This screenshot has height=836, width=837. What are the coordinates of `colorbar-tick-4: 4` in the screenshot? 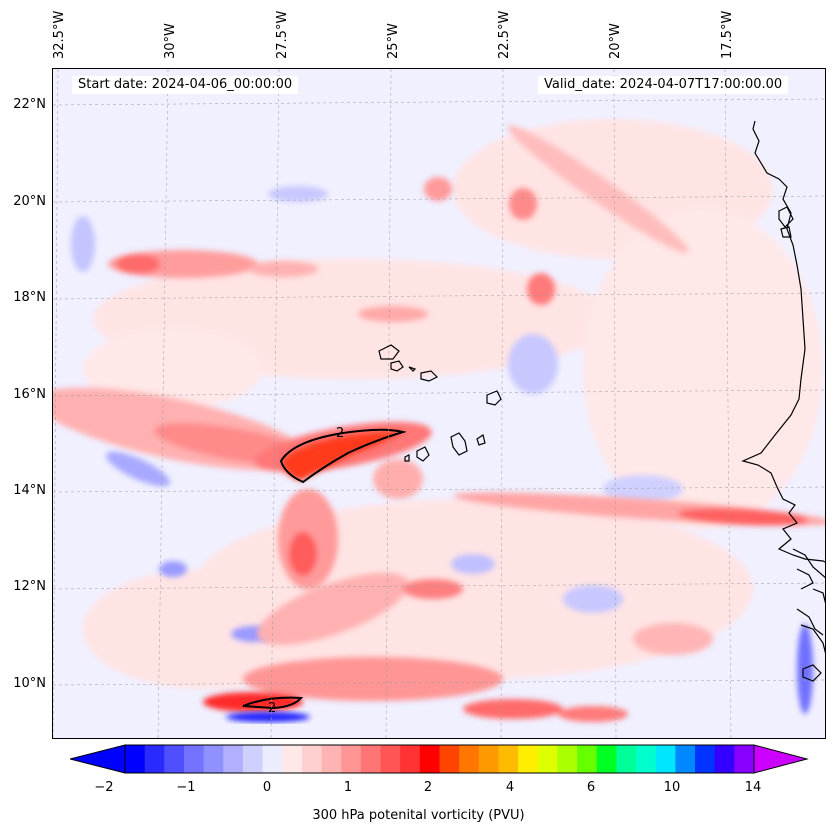 It's located at (510, 787).